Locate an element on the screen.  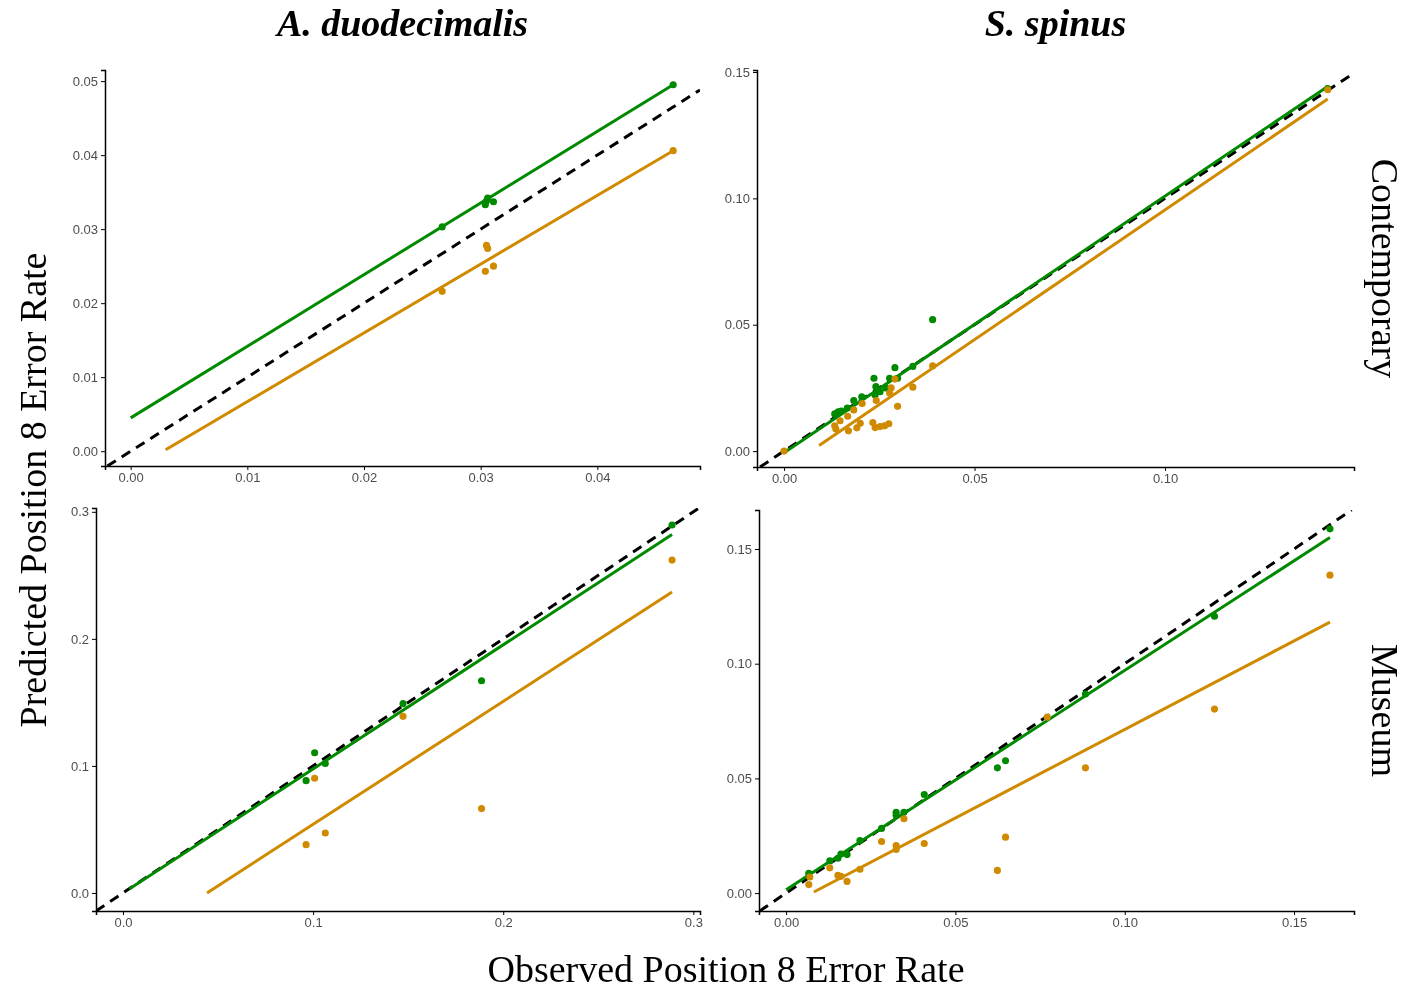
x-tick-label: 0.02 is located at coordinates (364, 478).